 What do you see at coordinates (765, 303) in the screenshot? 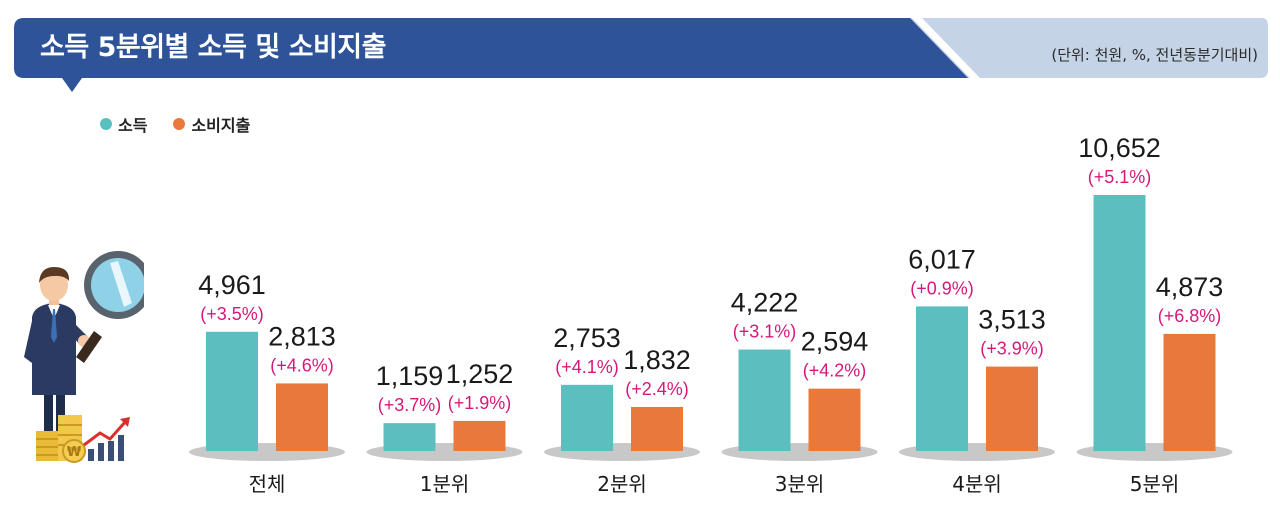
I see `value-label-income-4: 4,222` at bounding box center [765, 303].